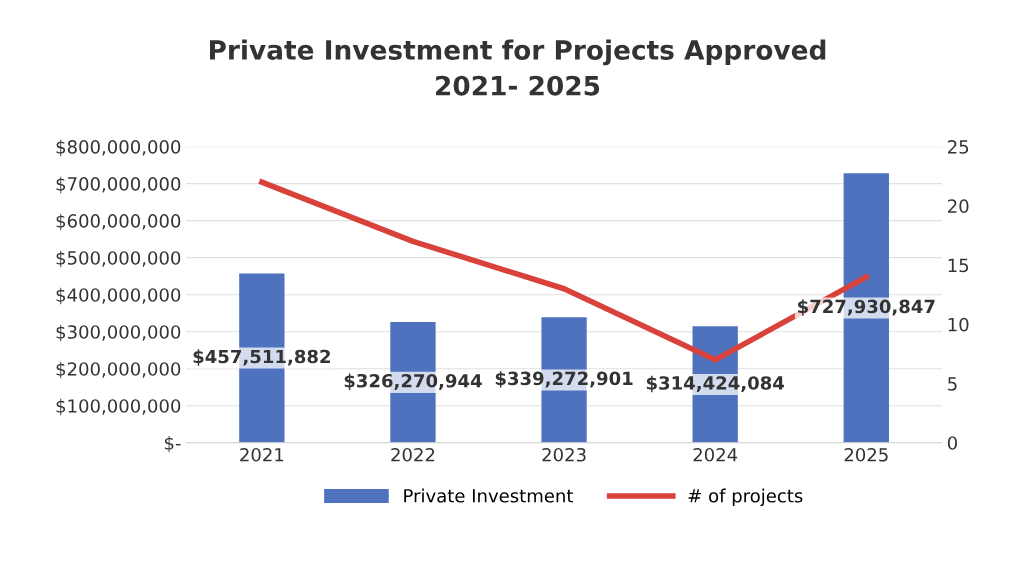  What do you see at coordinates (958, 147) in the screenshot?
I see `y2-tick-label: 25` at bounding box center [958, 147].